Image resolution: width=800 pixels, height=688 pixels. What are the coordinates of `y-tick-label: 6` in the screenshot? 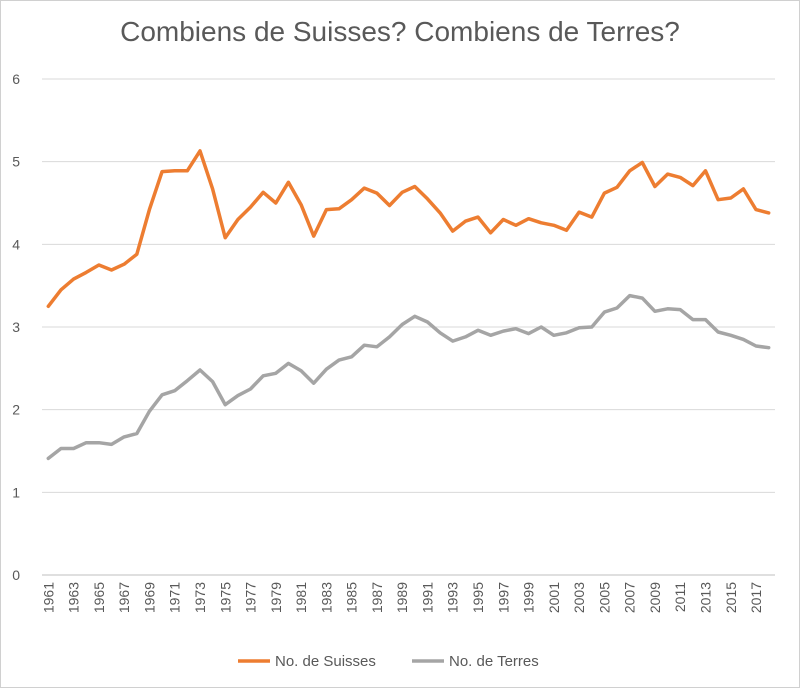 It's located at (16, 79).